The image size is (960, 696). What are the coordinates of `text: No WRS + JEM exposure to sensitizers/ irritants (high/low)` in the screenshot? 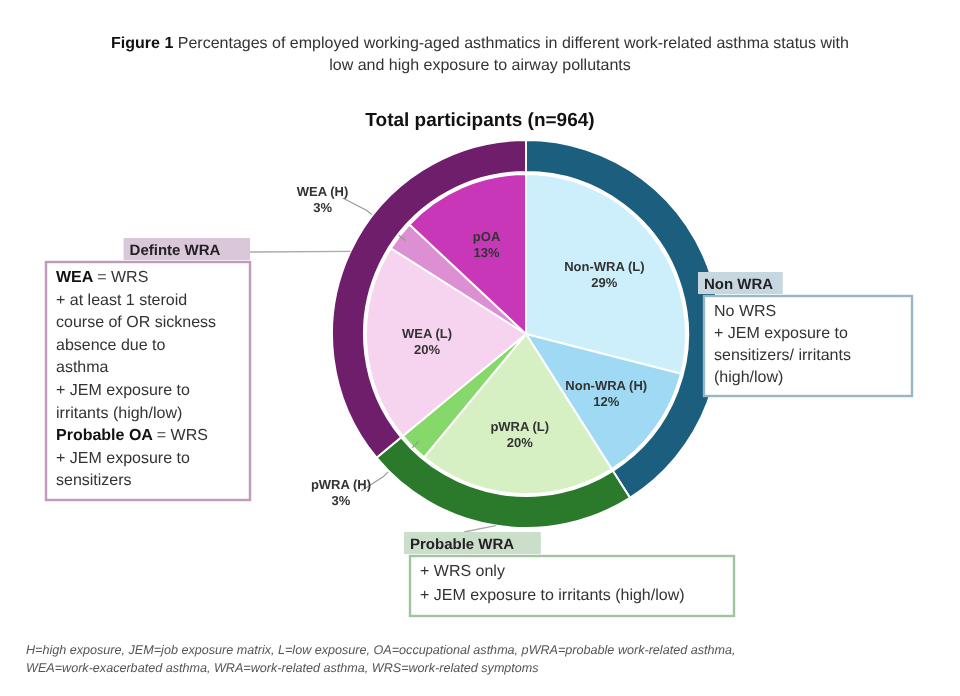 It's located at (782, 344).